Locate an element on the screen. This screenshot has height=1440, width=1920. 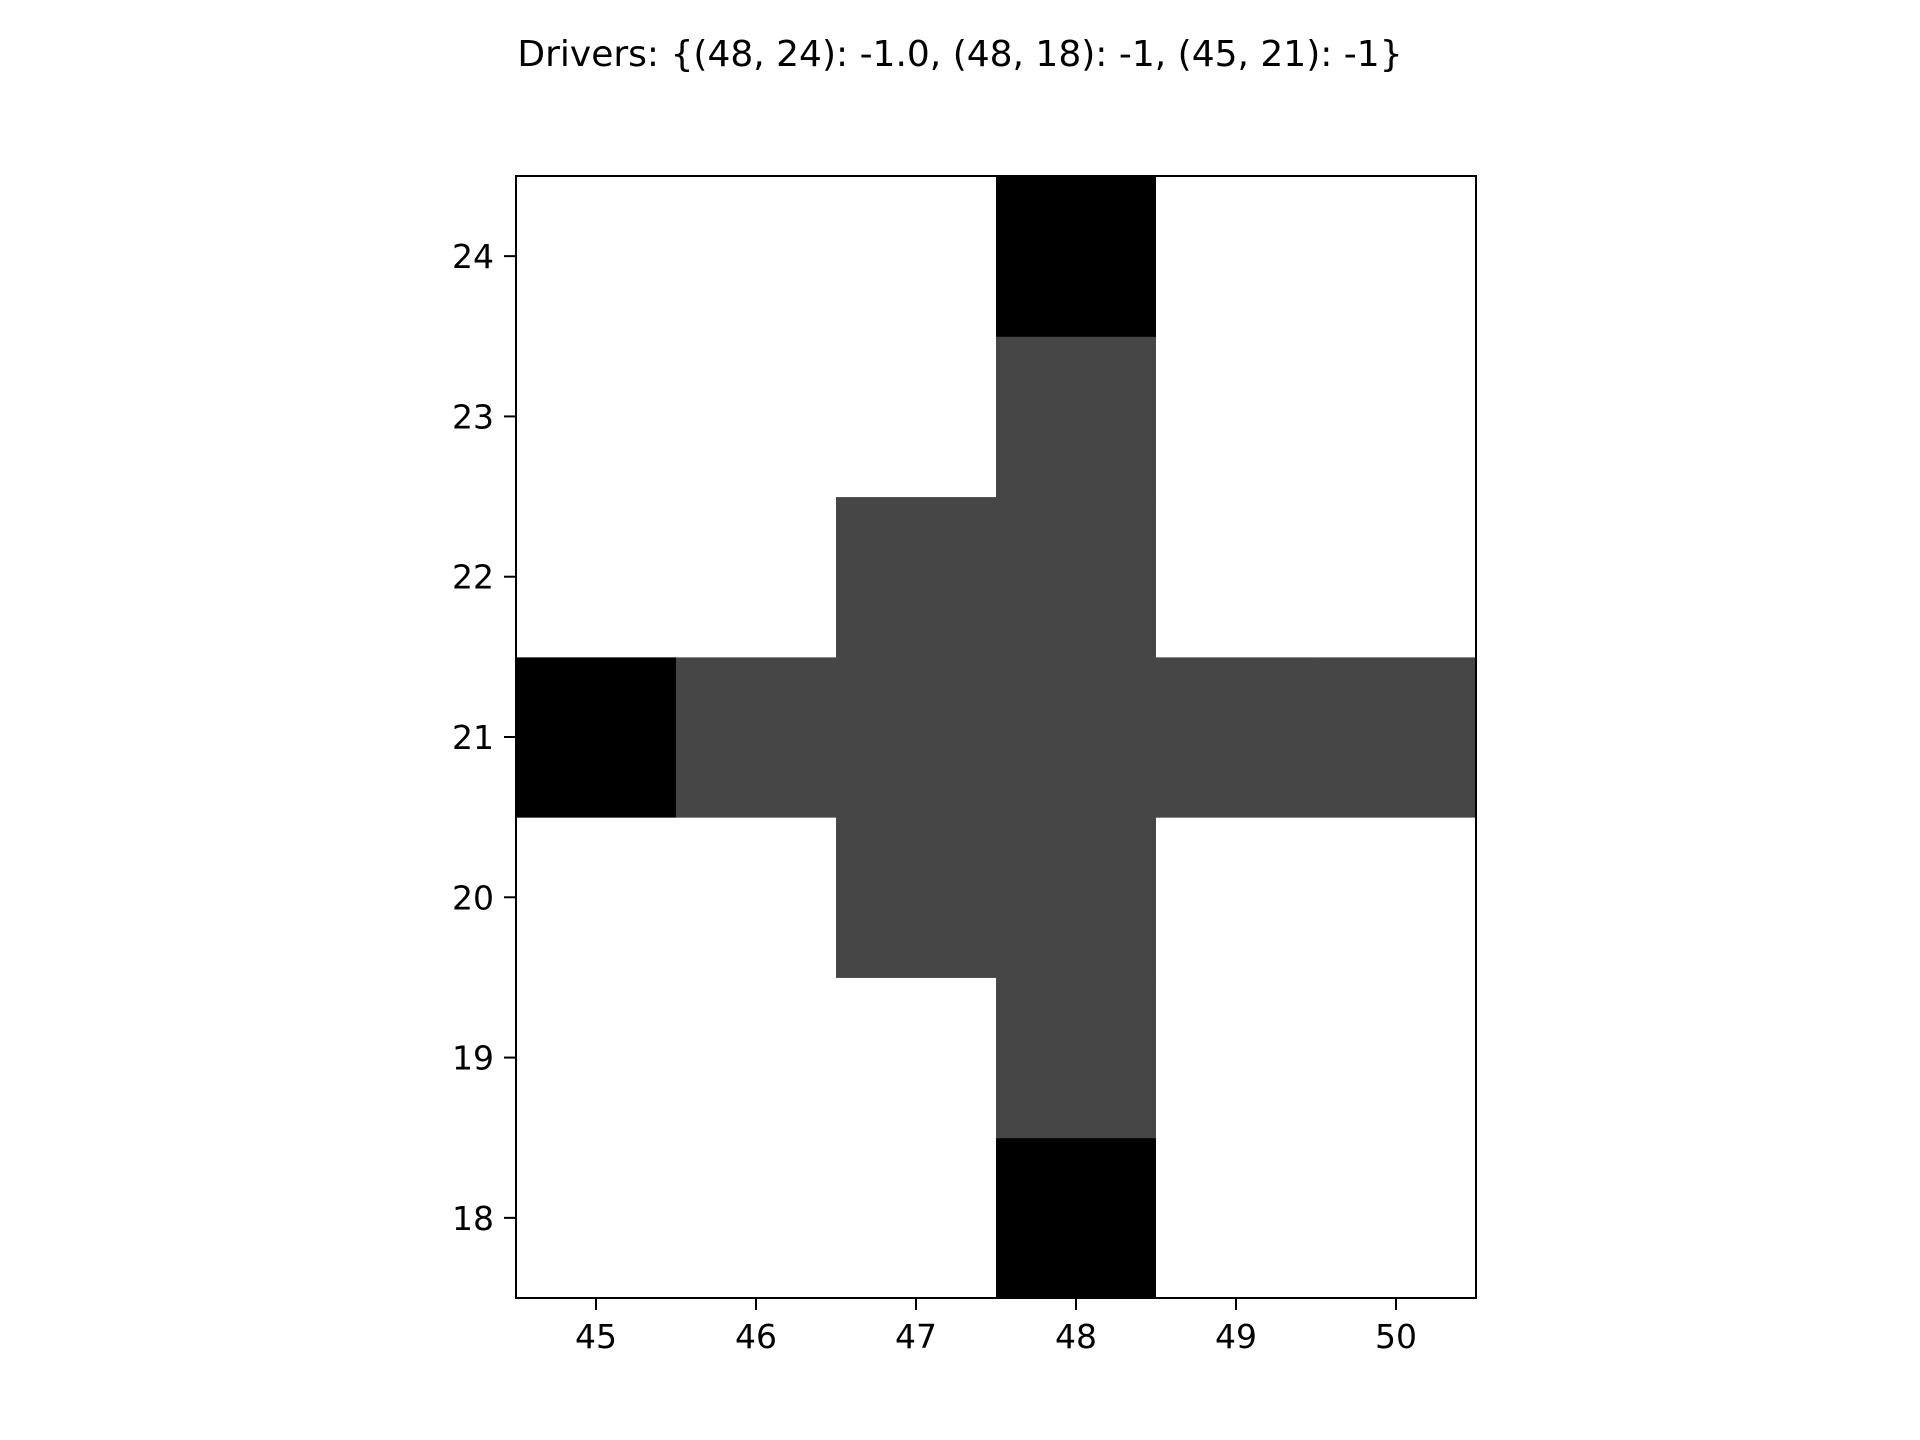
y-tick-label: 19 is located at coordinates (473, 1058).